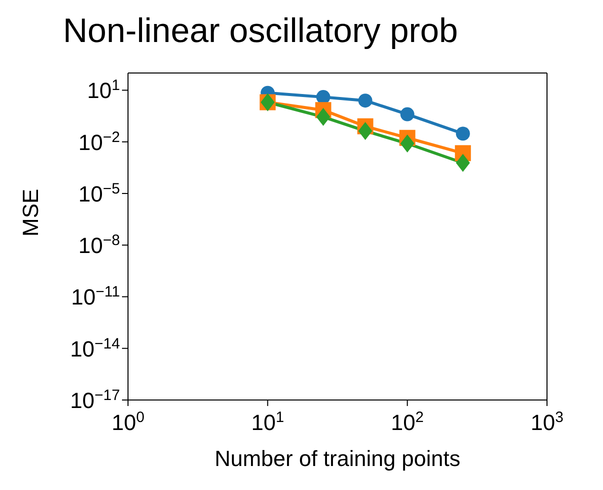  Describe the element at coordinates (407, 421) in the screenshot. I see `x-tick-label: 10$^{2}$` at that location.